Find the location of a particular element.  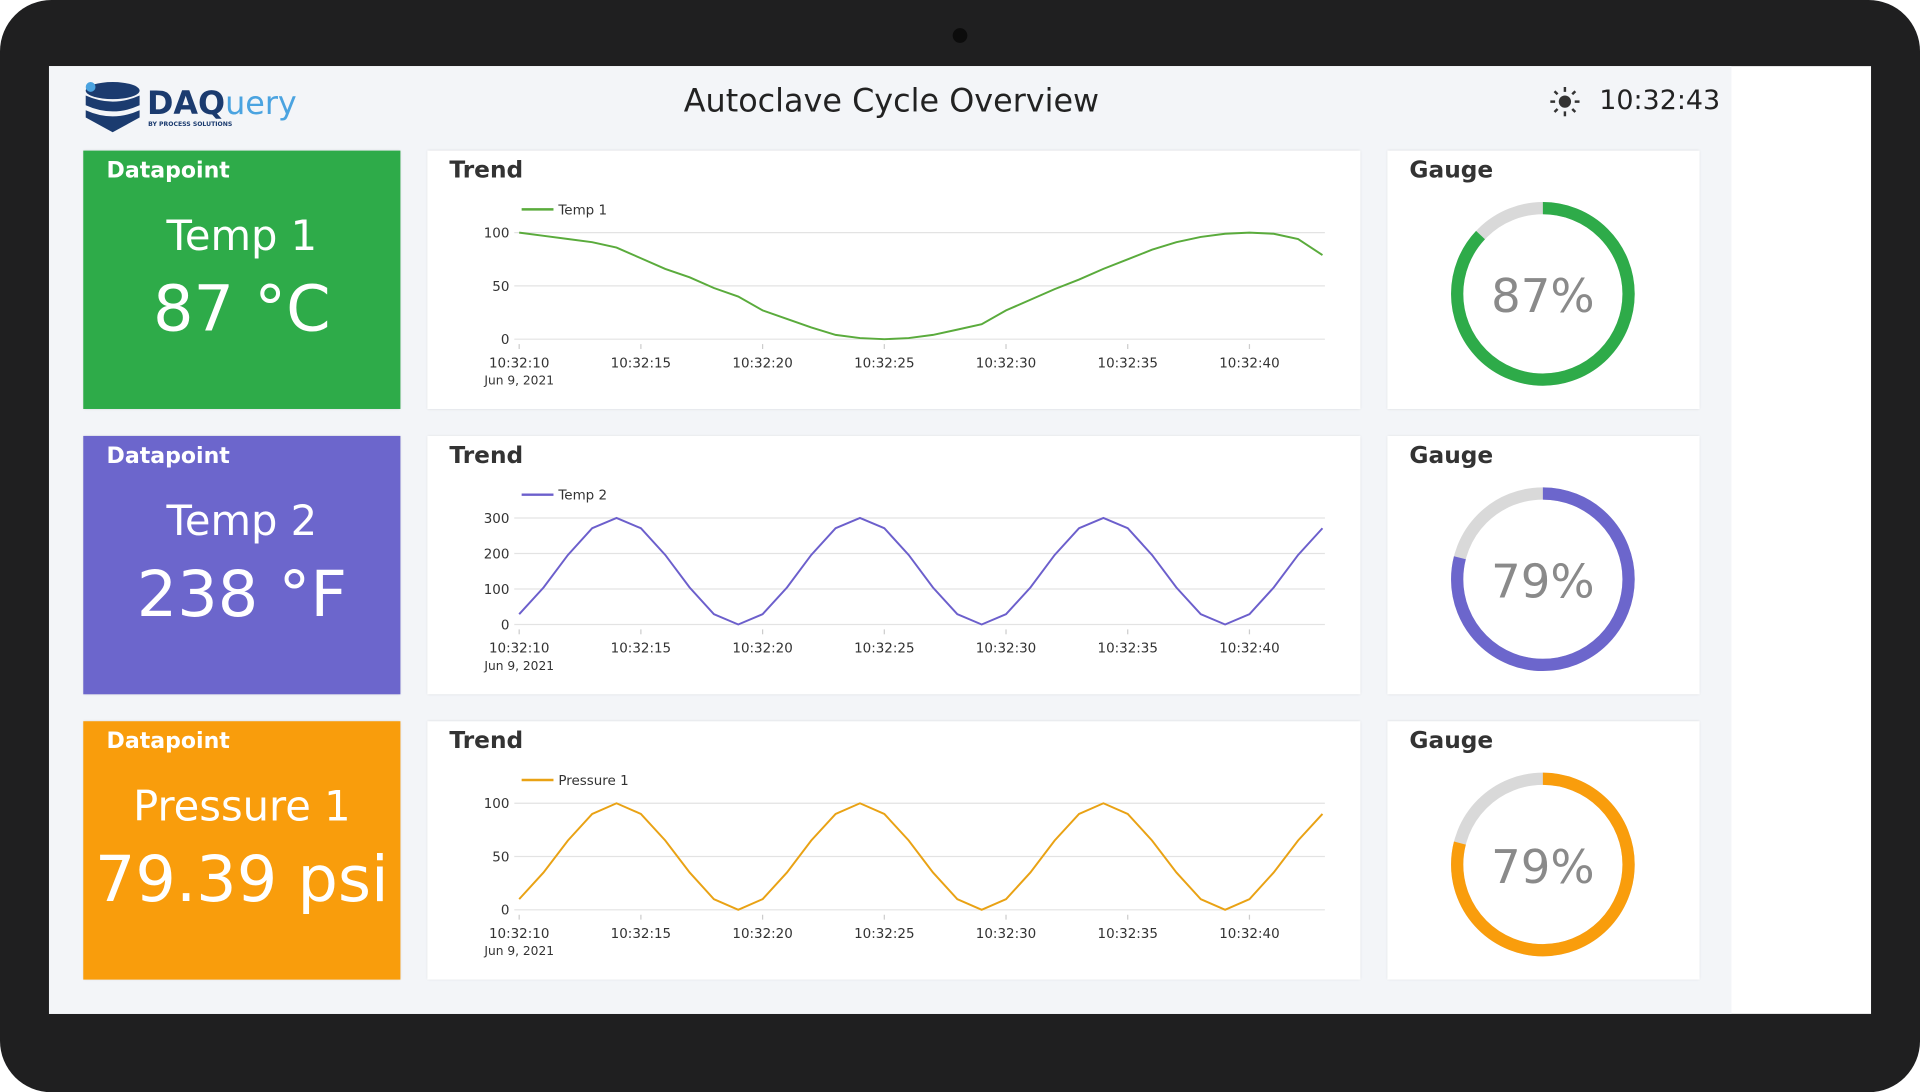

legend-label: Temp 2 is located at coordinates (582, 496).